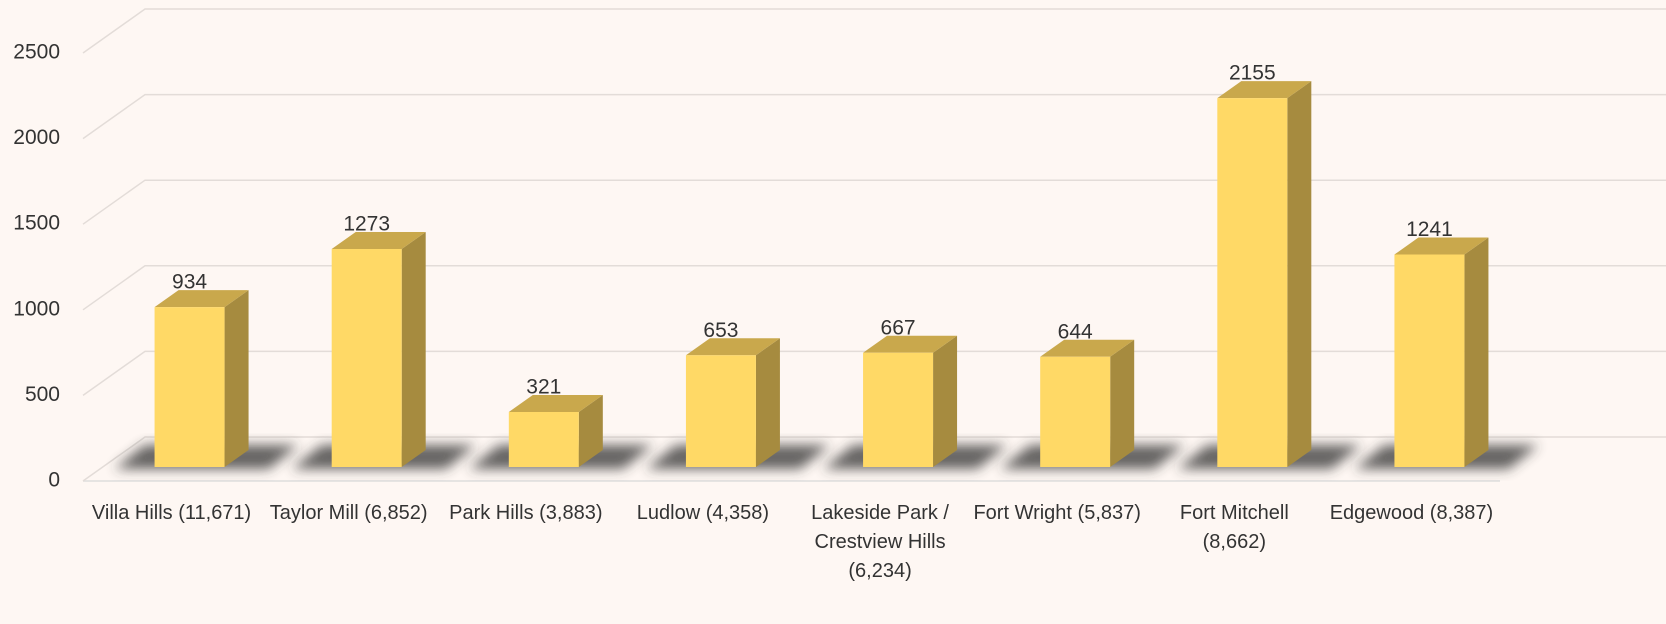 This screenshot has width=1666, height=624. I want to click on value-label: 934, so click(189, 282).